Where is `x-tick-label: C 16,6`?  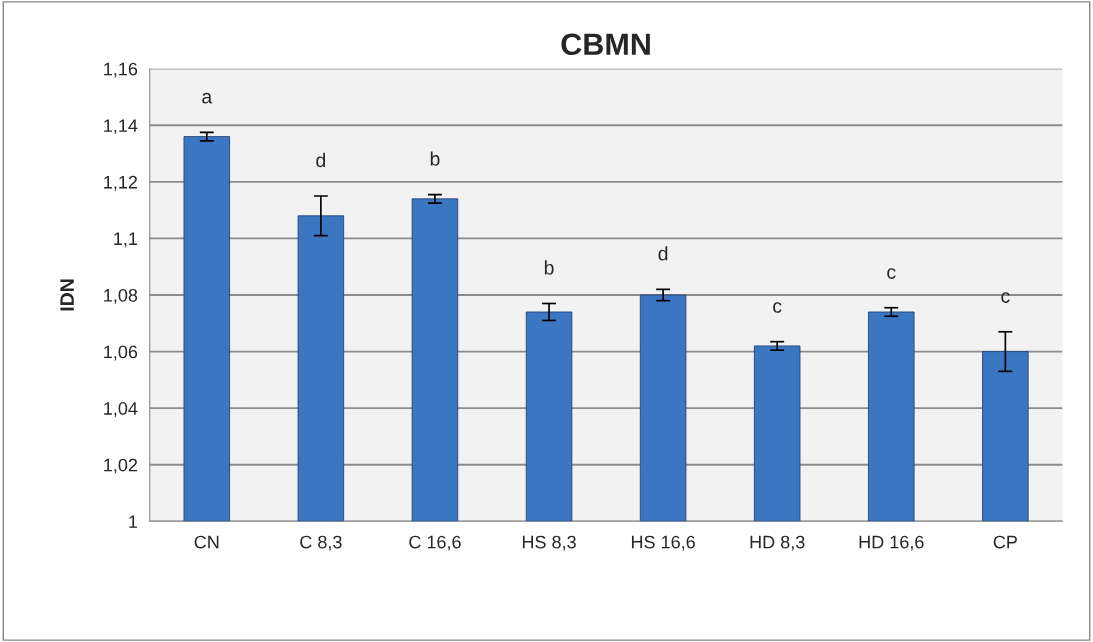
x-tick-label: C 16,6 is located at coordinates (435, 543).